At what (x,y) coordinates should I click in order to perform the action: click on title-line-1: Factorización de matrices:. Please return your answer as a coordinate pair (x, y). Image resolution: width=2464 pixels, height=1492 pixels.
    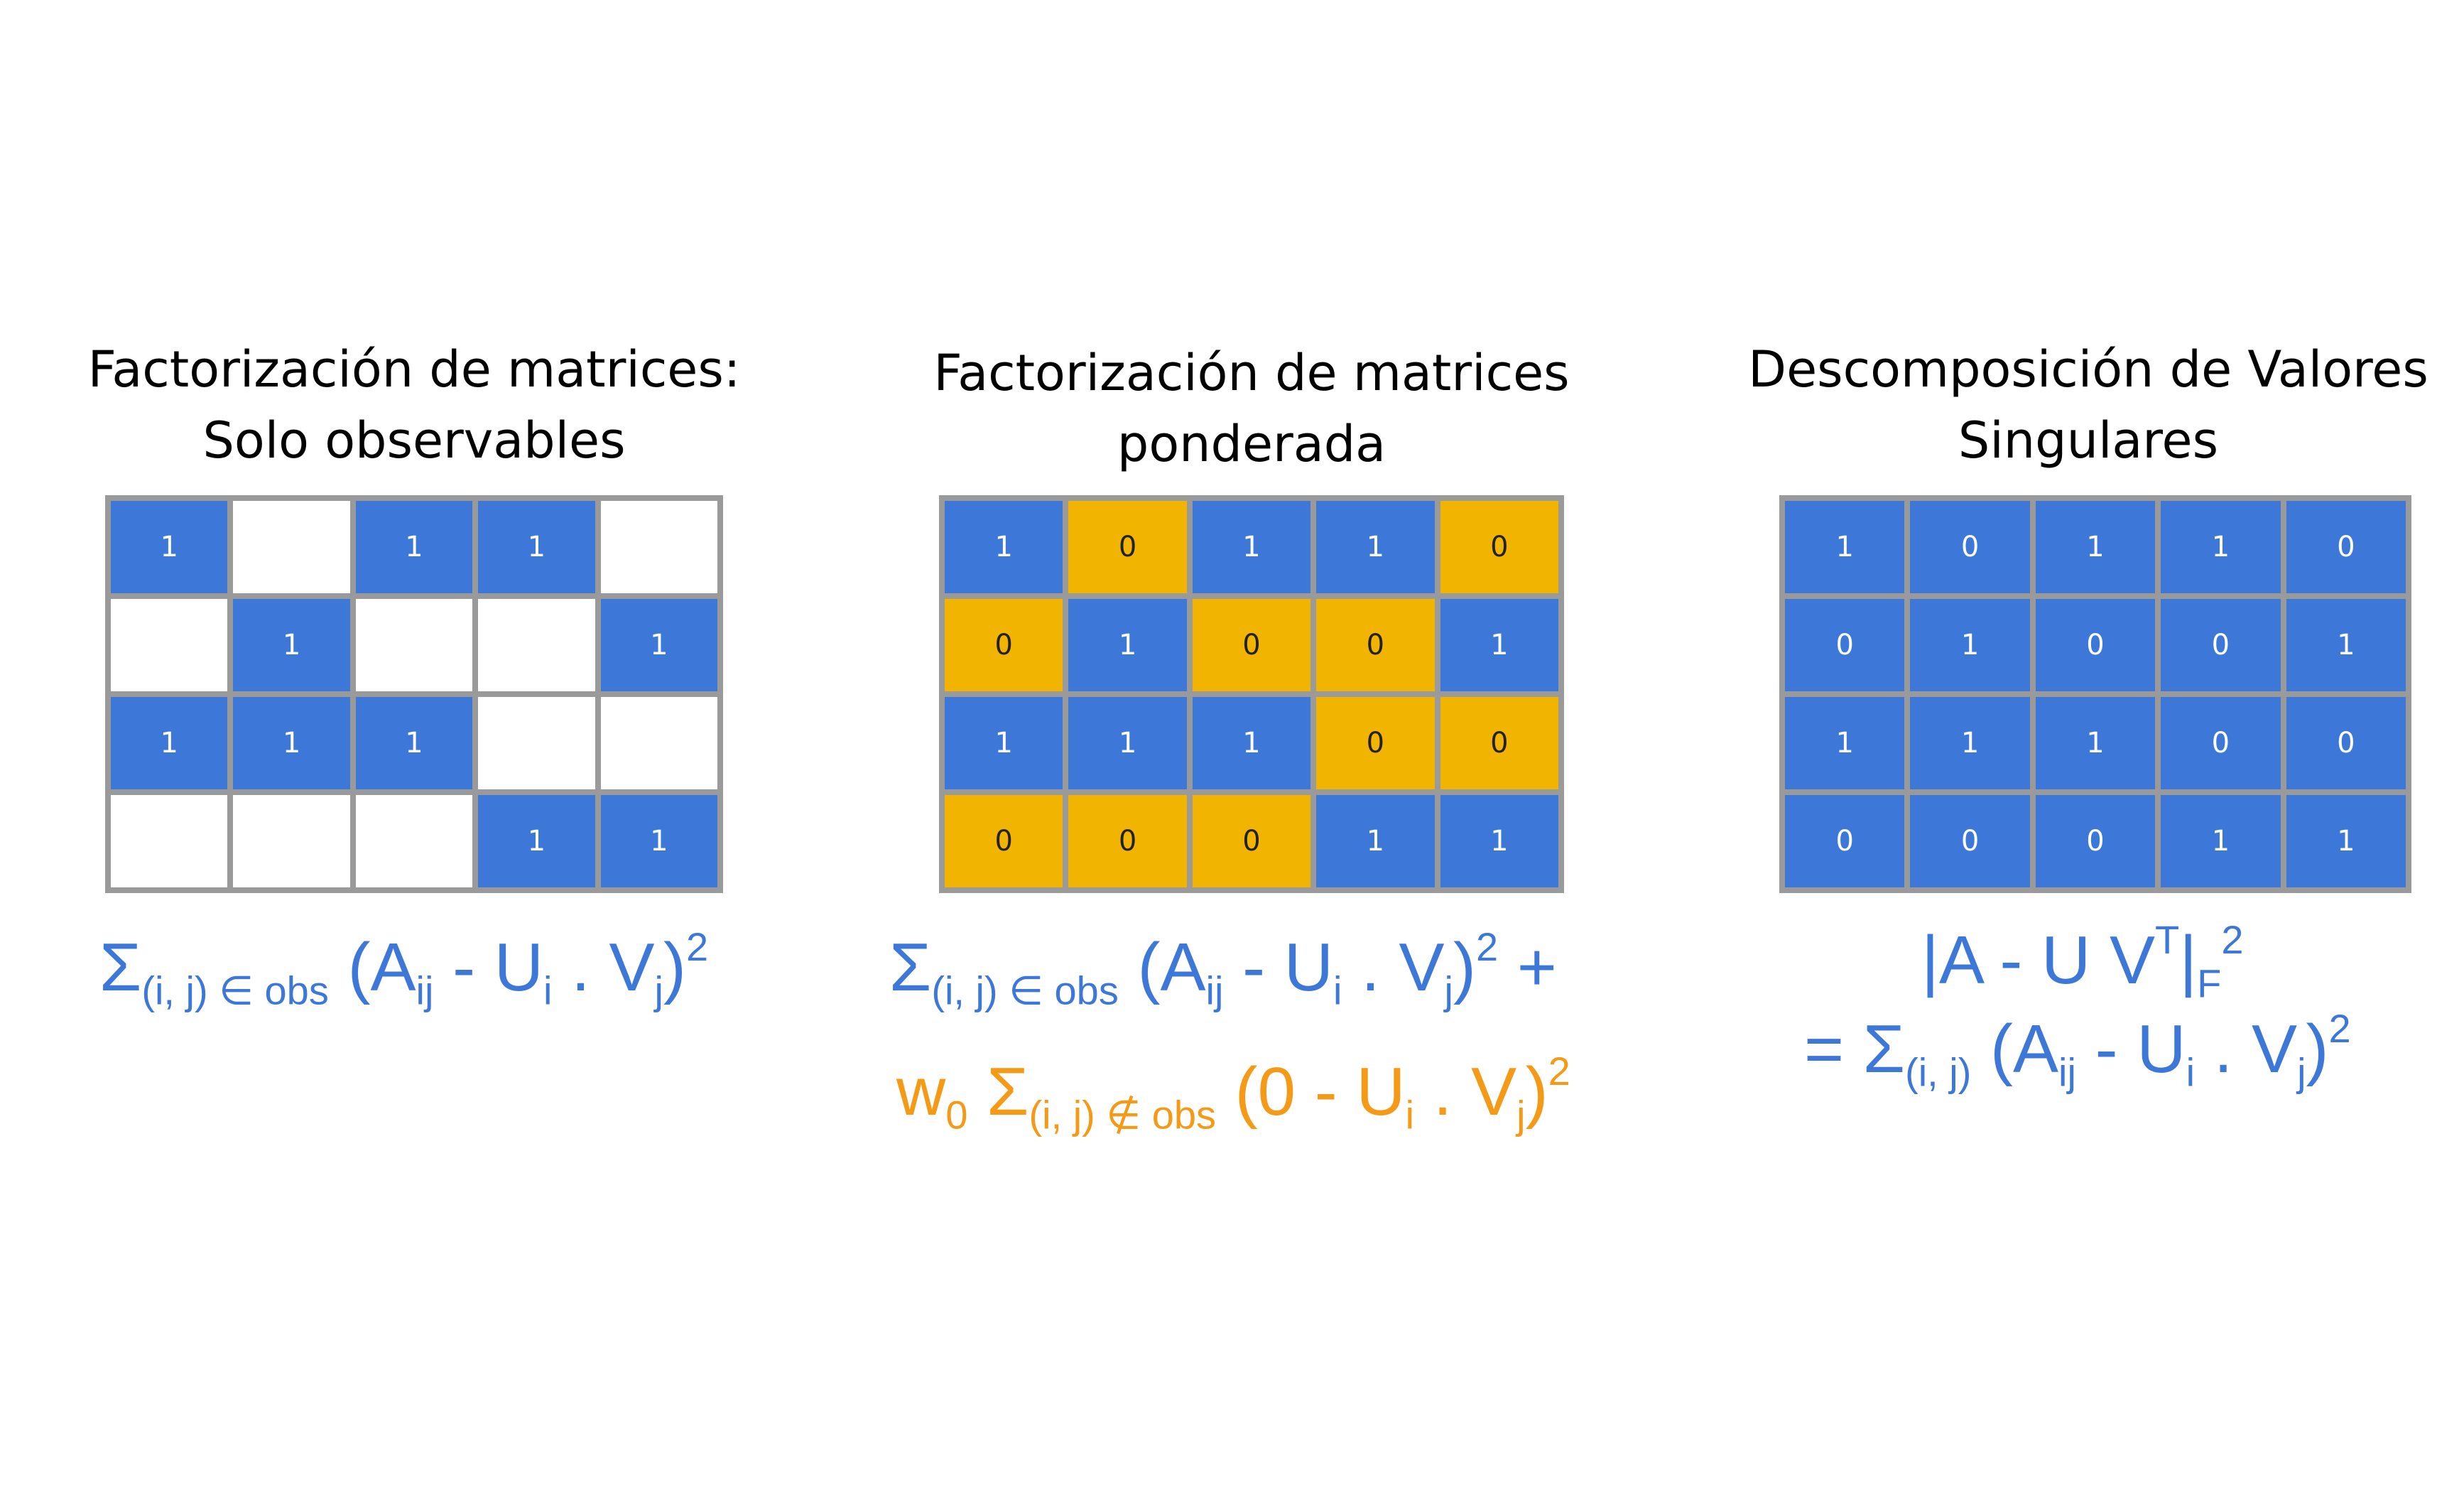
    Looking at the image, I should click on (414, 369).